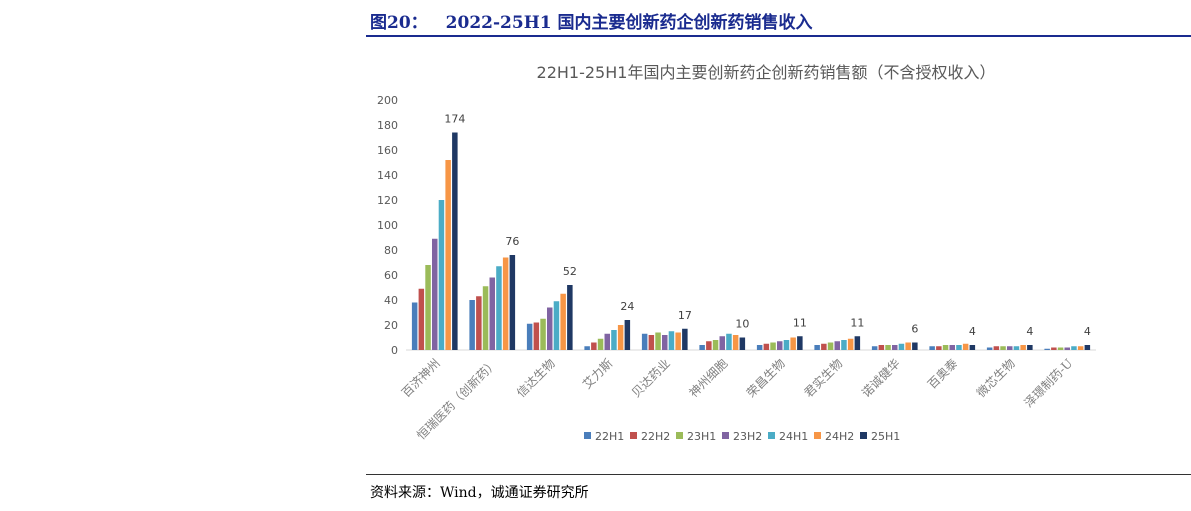 The height and width of the screenshot is (511, 1191). What do you see at coordinates (609, 436) in the screenshot?
I see `legend-label-22h1: 22H1` at bounding box center [609, 436].